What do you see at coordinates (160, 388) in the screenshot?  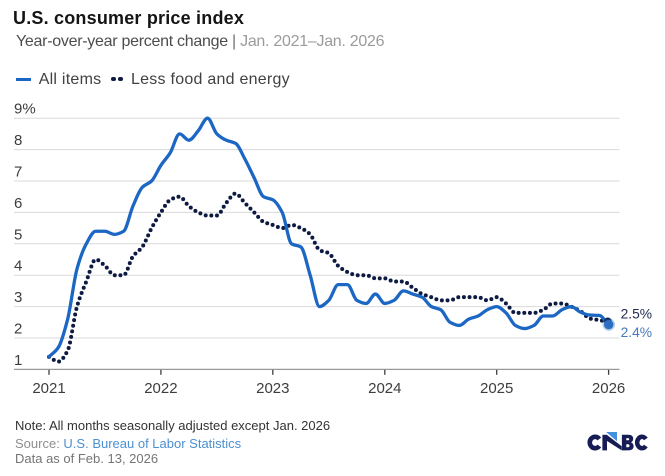 I see `svg-text: 2022` at bounding box center [160, 388].